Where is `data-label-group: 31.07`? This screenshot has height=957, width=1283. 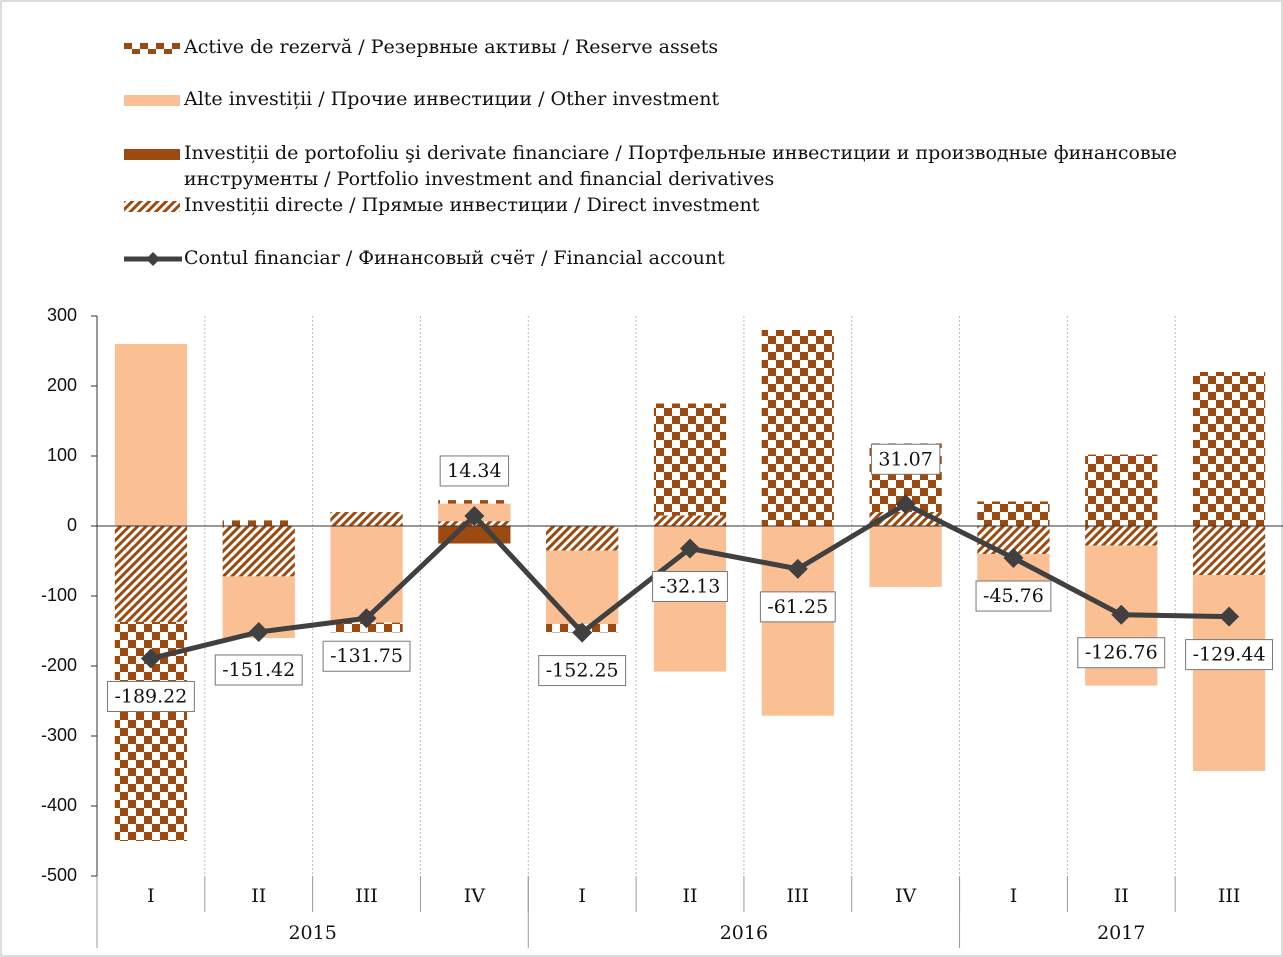 data-label-group: 31.07 is located at coordinates (905, 459).